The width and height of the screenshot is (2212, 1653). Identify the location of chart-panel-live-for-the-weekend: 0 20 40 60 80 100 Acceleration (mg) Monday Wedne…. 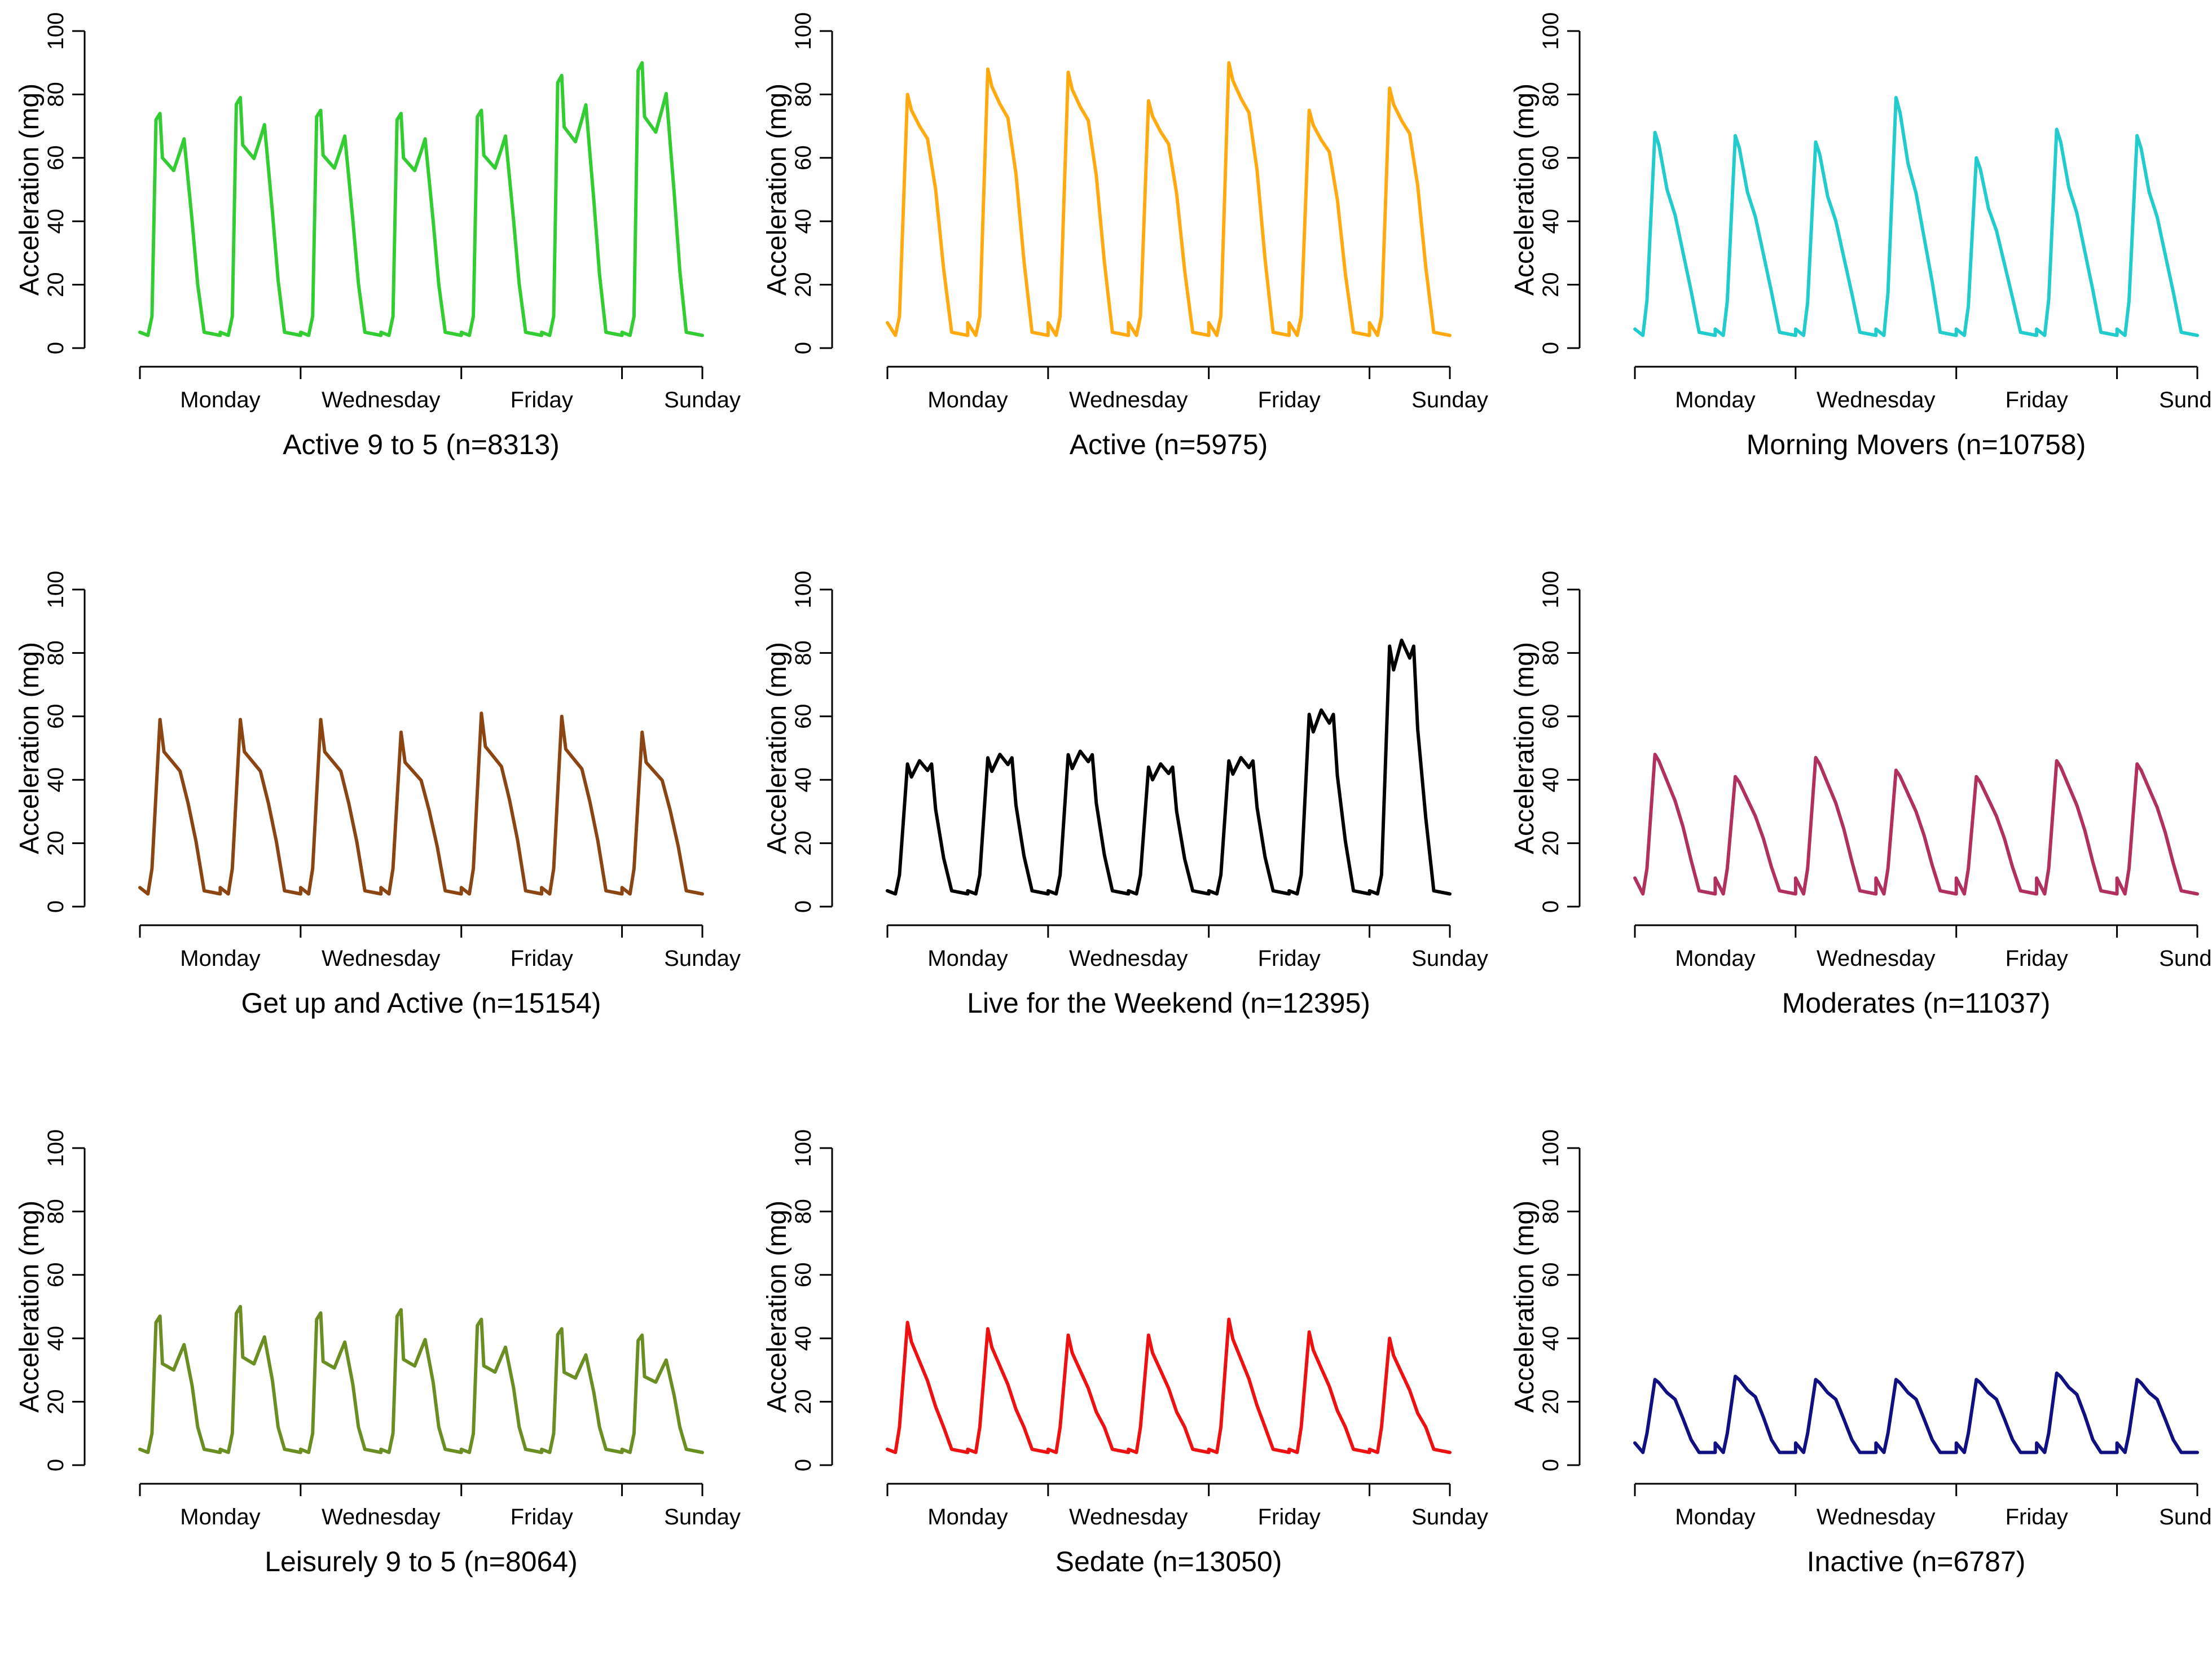
(1121, 826).